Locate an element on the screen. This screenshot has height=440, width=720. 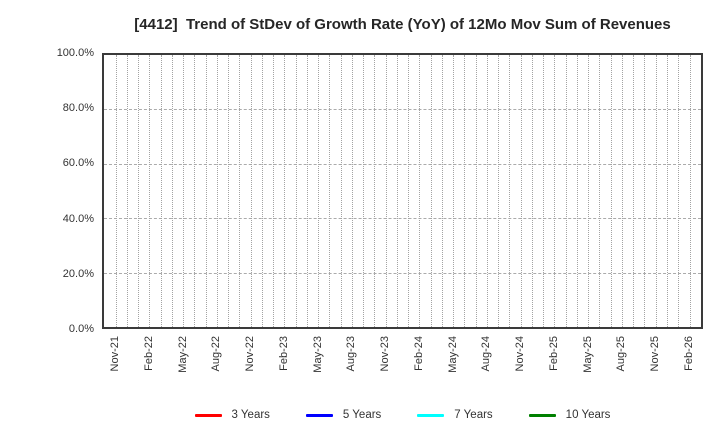
x-tick-label: May-22 is located at coordinates (182, 354).